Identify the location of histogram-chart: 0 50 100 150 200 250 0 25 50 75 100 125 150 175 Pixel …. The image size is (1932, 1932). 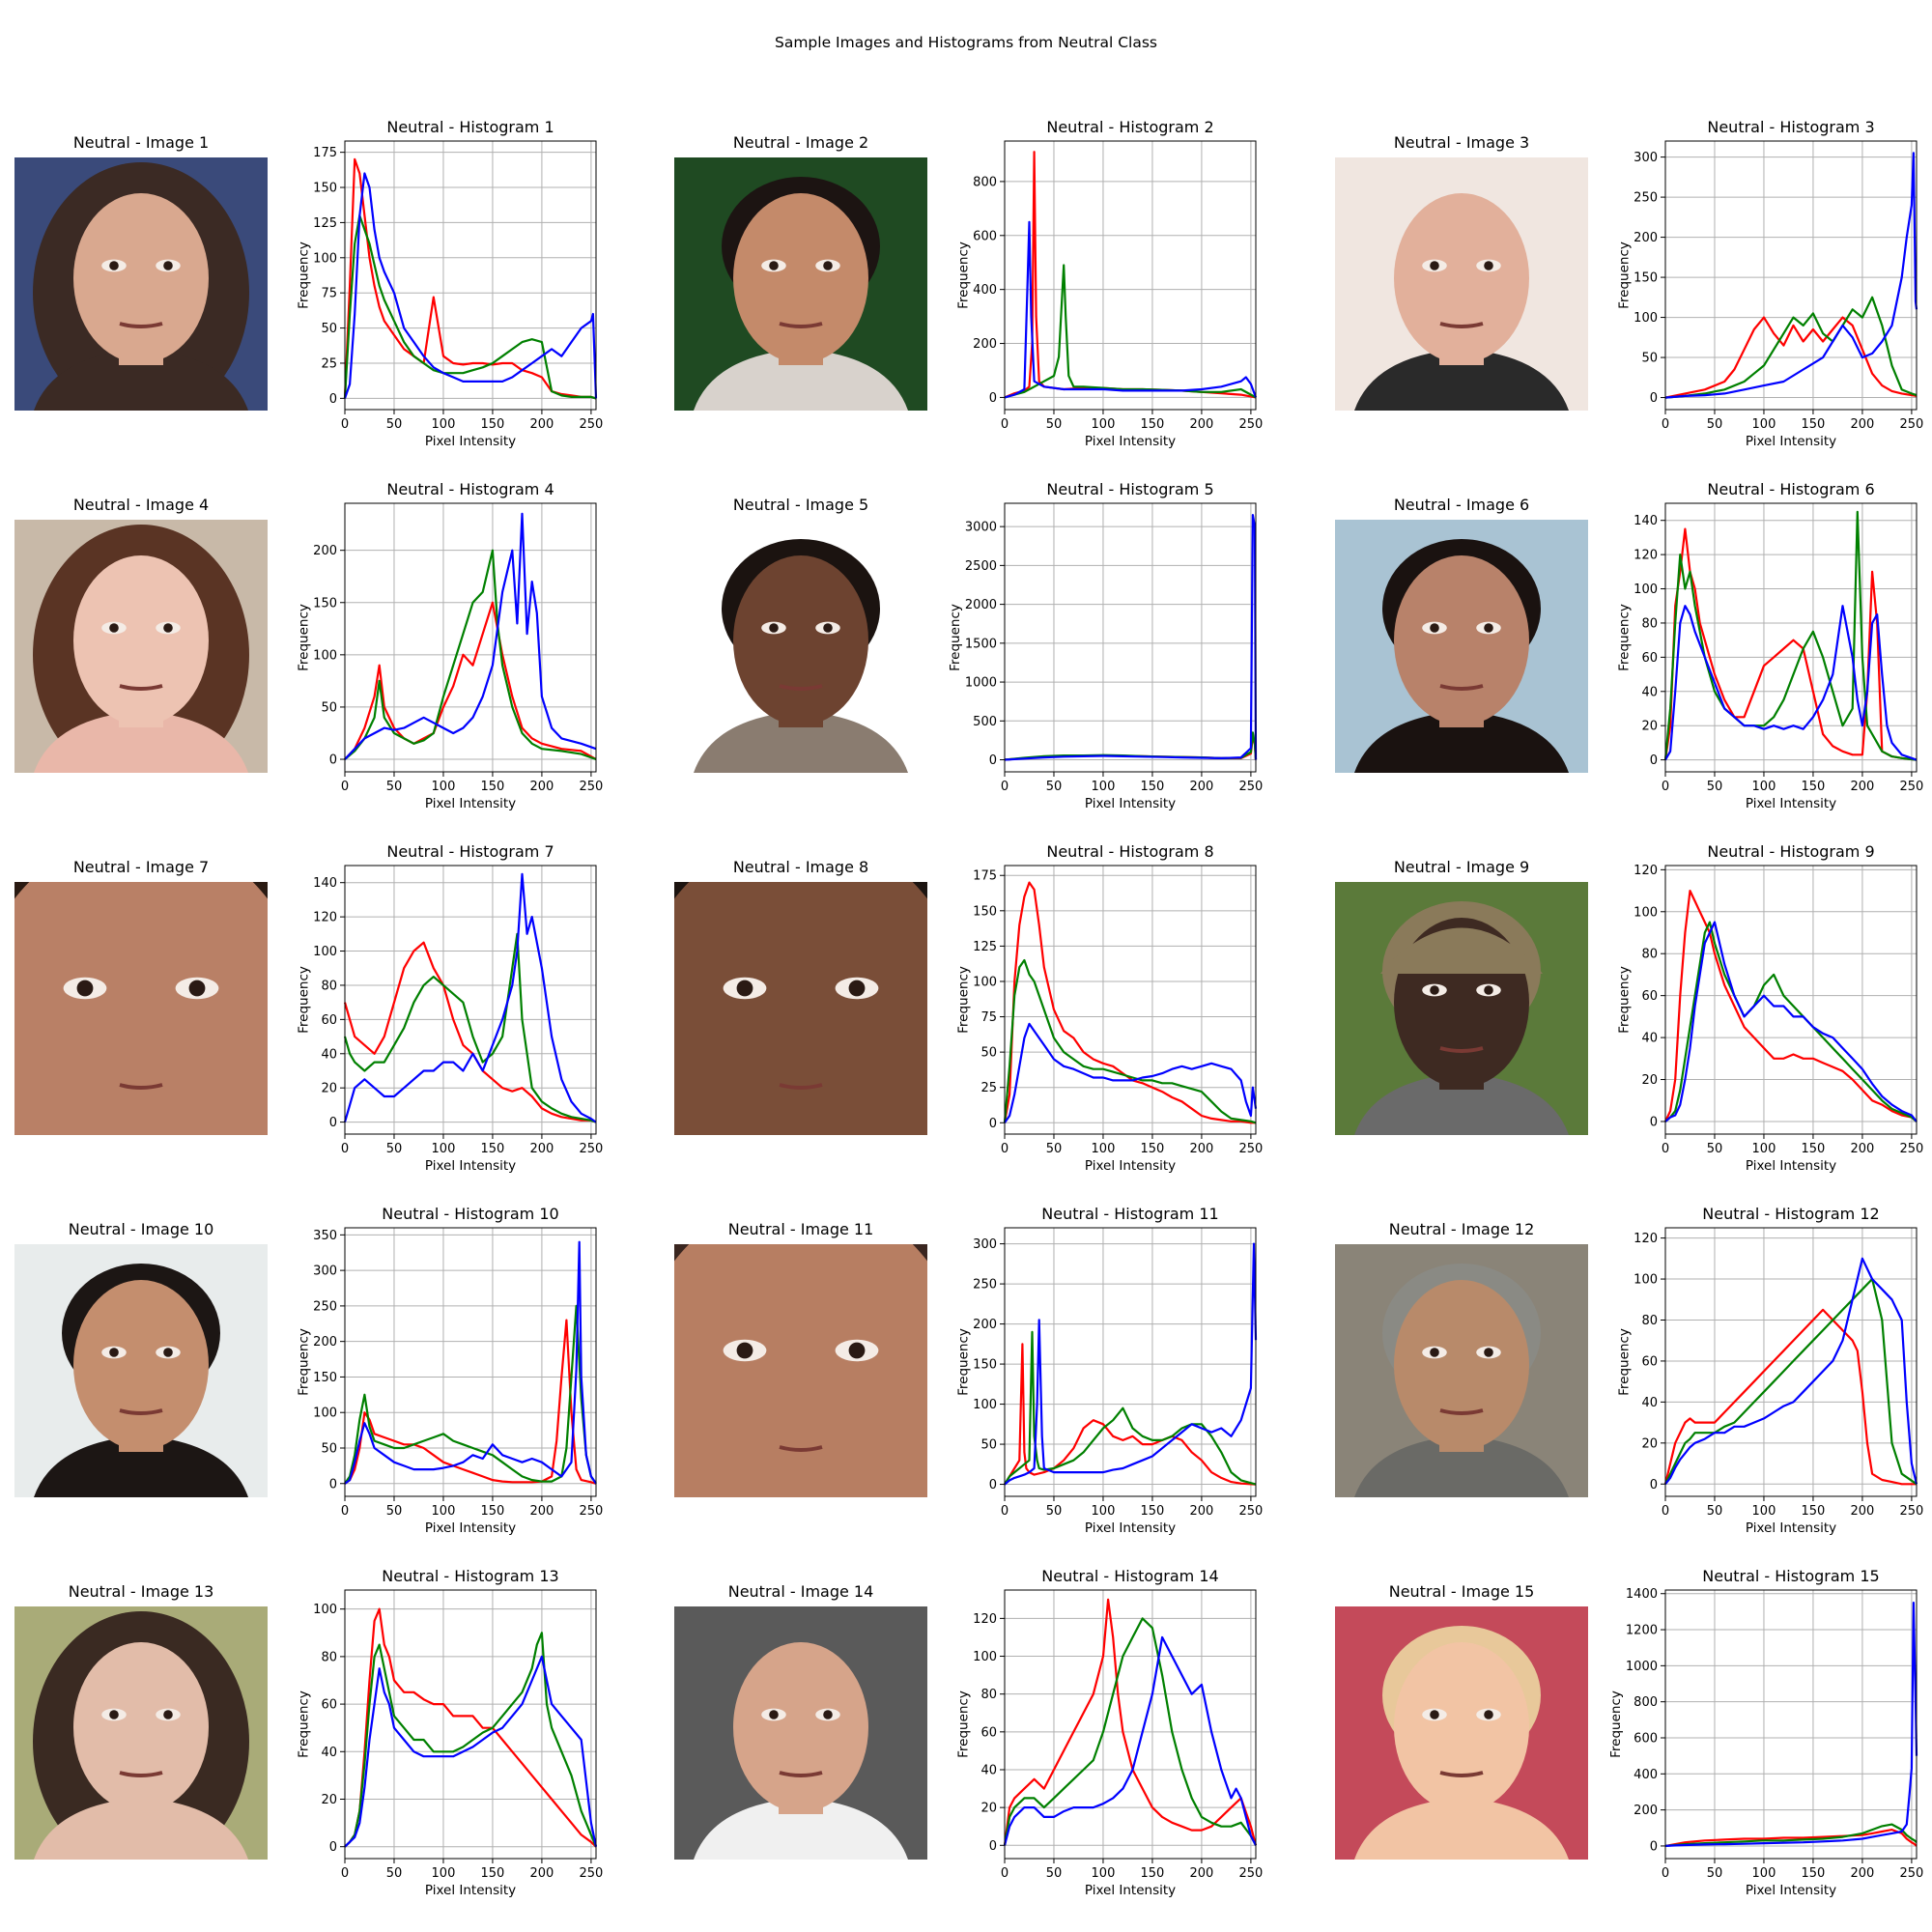
(449, 294).